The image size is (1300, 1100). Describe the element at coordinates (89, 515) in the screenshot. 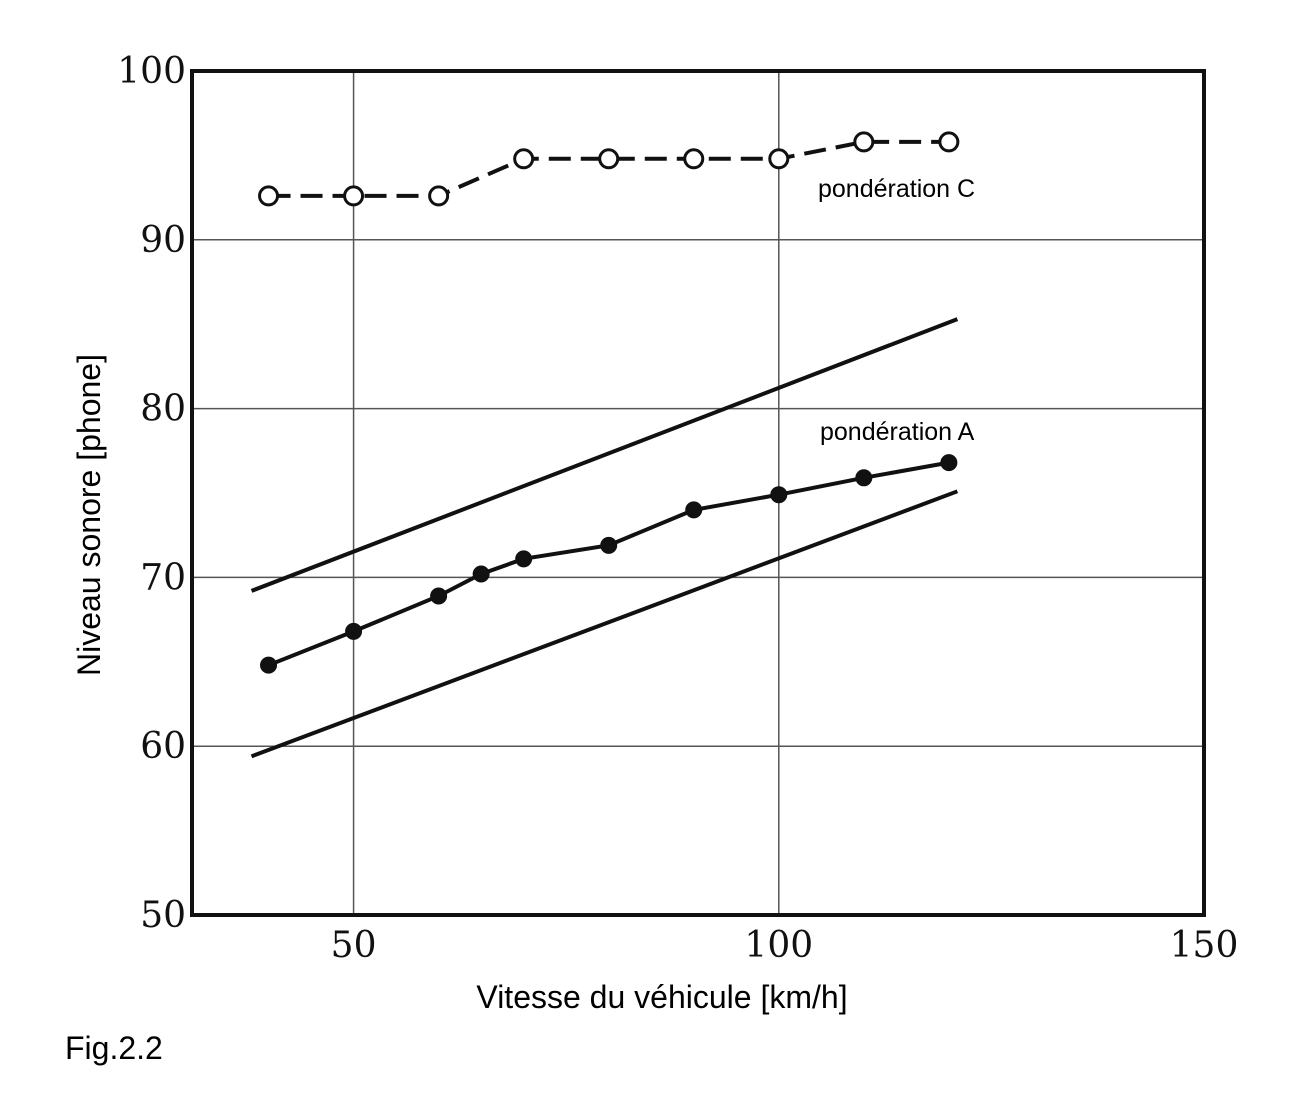

I see `y-axis-title: Niveau sonore [phone]` at that location.